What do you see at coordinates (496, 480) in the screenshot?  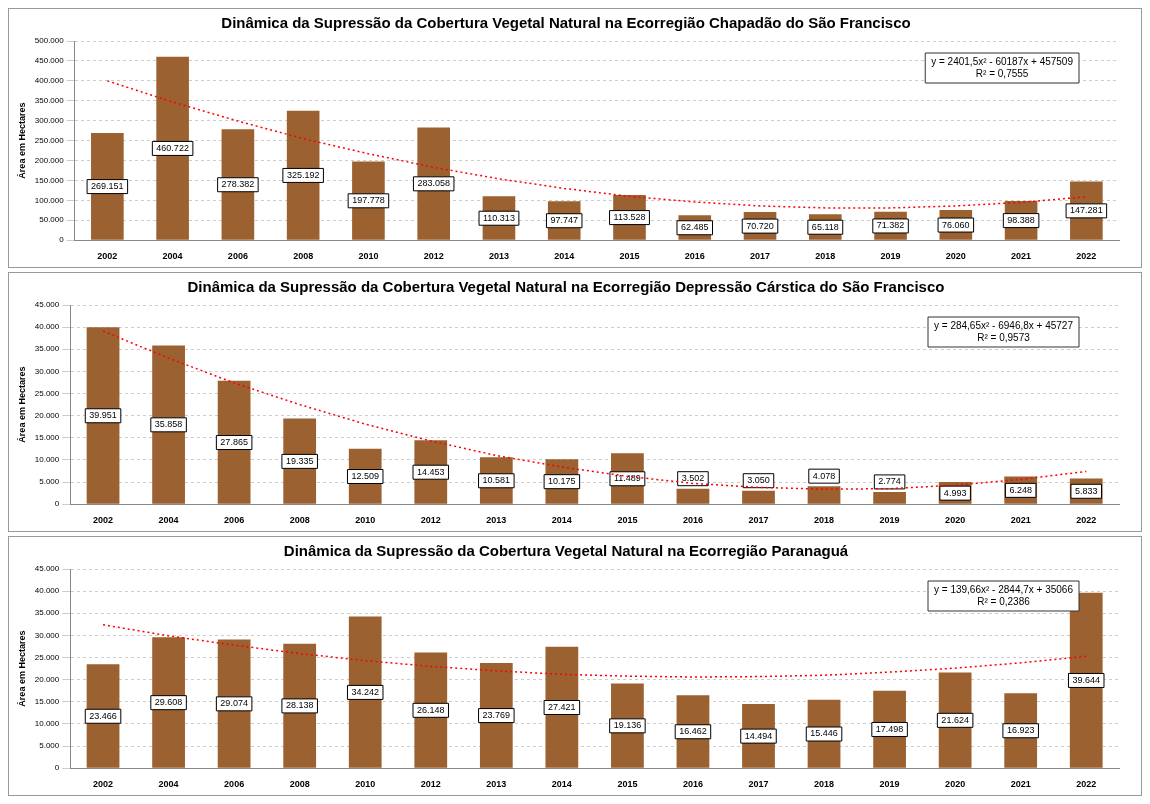 I see `data-label: 10.581` at bounding box center [496, 480].